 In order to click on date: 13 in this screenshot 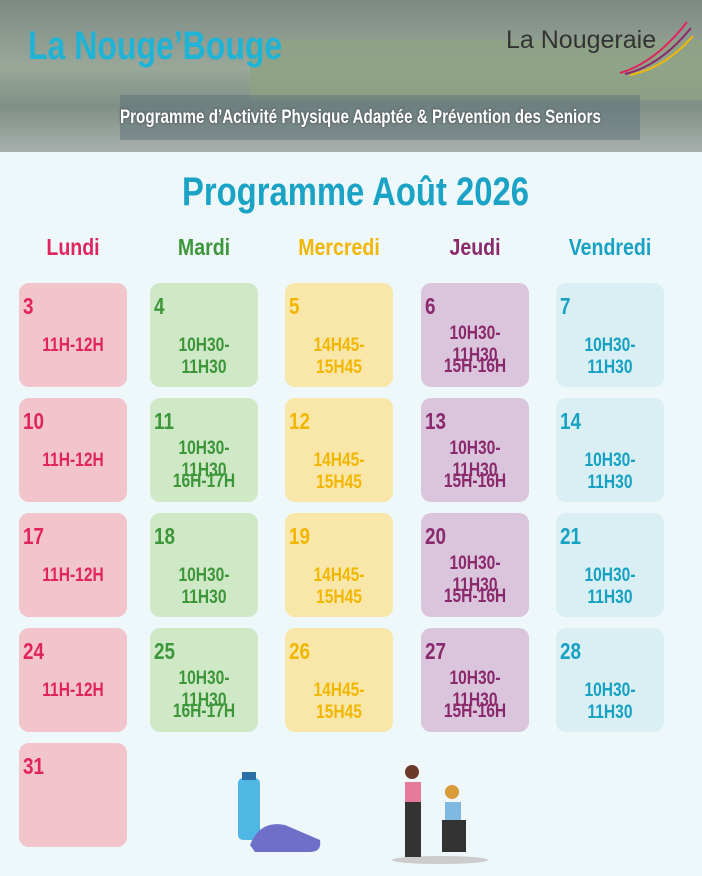, I will do `click(435, 421)`.